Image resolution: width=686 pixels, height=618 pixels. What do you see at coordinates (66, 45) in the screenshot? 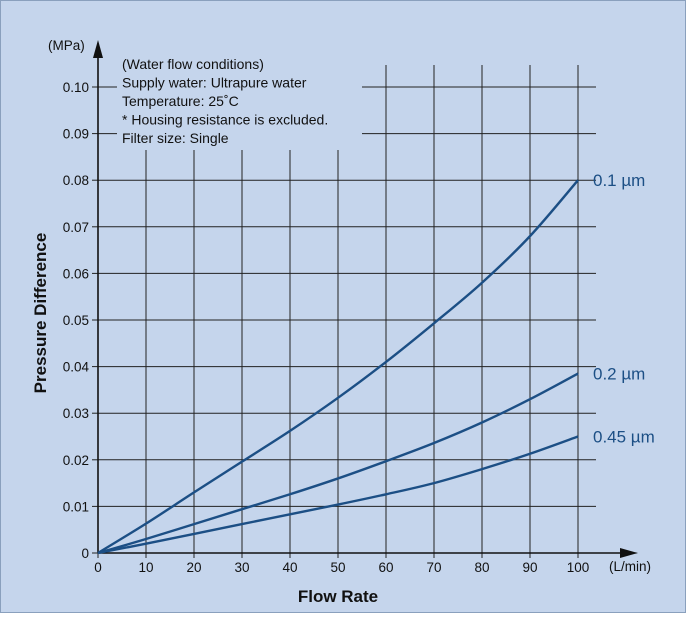
I see `y-axis-unit: (MPa)` at bounding box center [66, 45].